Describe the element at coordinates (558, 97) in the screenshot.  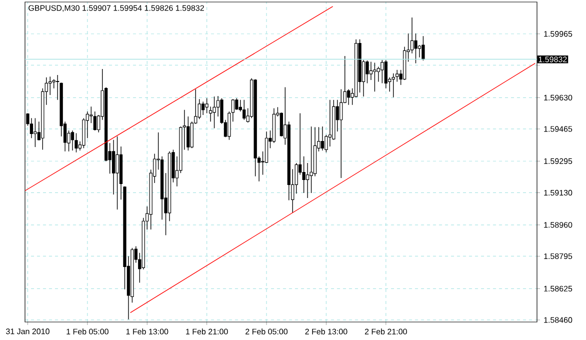
I see `y-tick-label: 1.59630` at that location.